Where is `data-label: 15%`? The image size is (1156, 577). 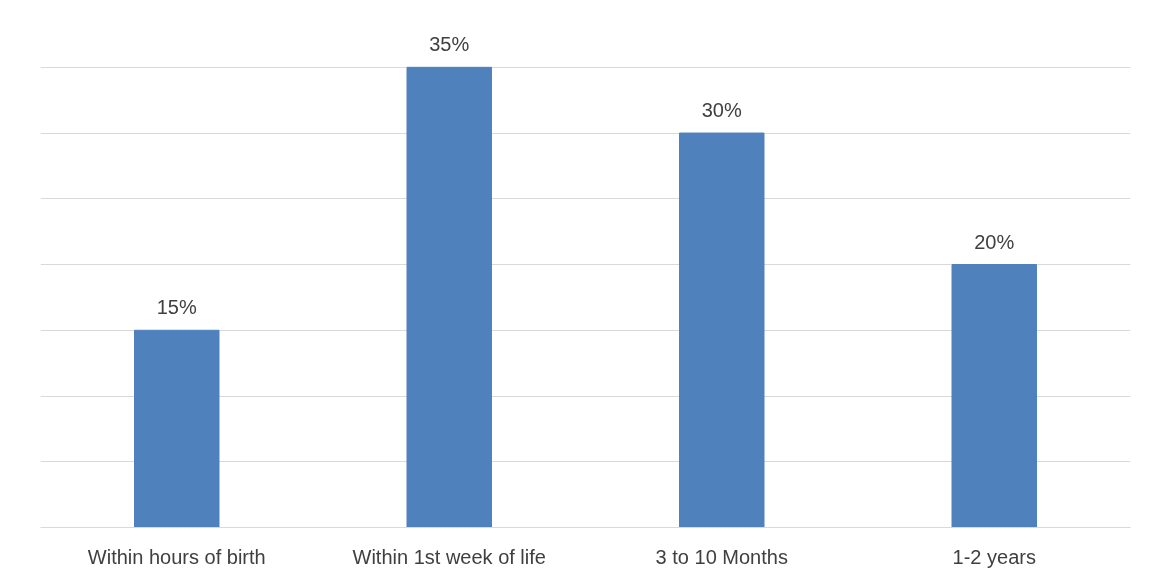 data-label: 15% is located at coordinates (176, 307).